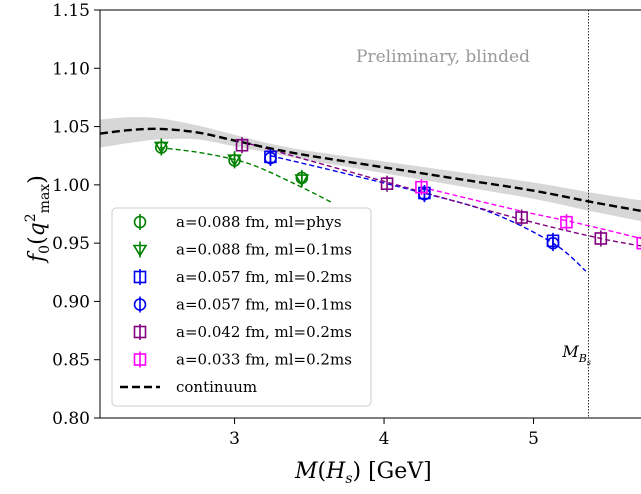  Describe the element at coordinates (576, 354) in the screenshot. I see `mbs-label: MBs` at that location.